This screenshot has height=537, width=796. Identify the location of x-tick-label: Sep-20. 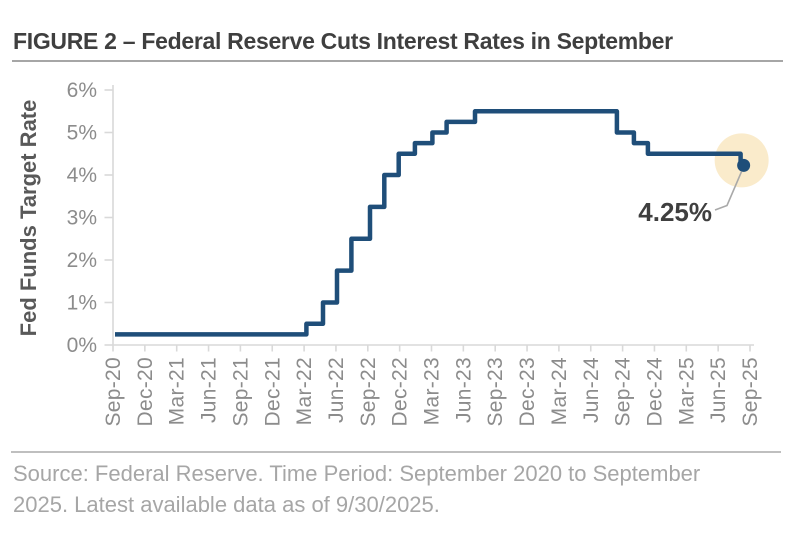
(113, 392).